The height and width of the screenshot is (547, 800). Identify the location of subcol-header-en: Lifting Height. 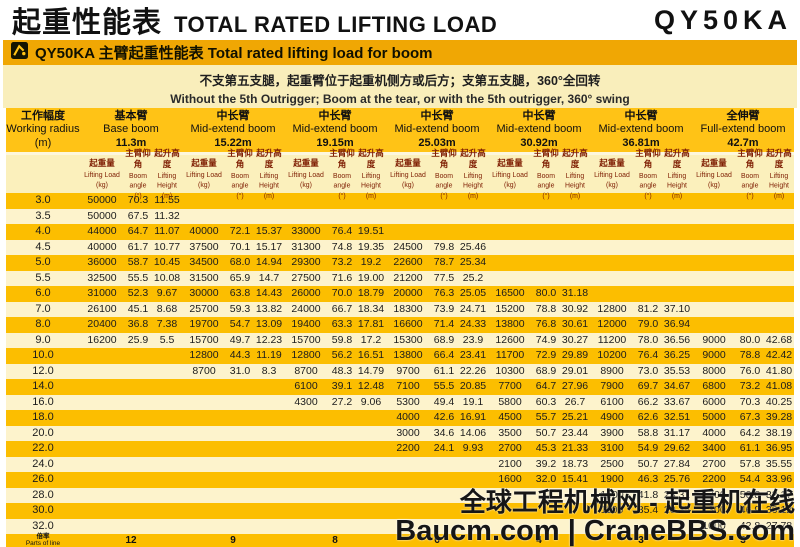
(371, 180).